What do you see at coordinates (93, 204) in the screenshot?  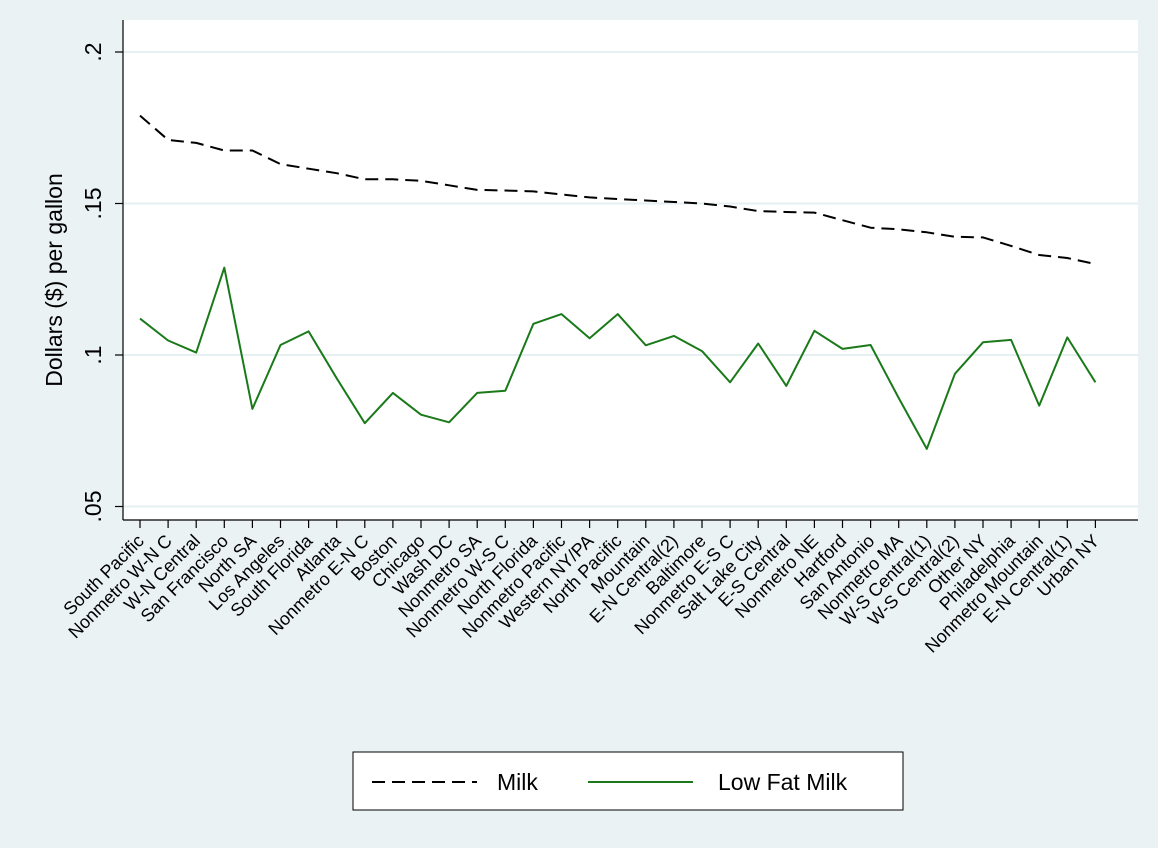 I see `y-tick-label: .15` at bounding box center [93, 204].